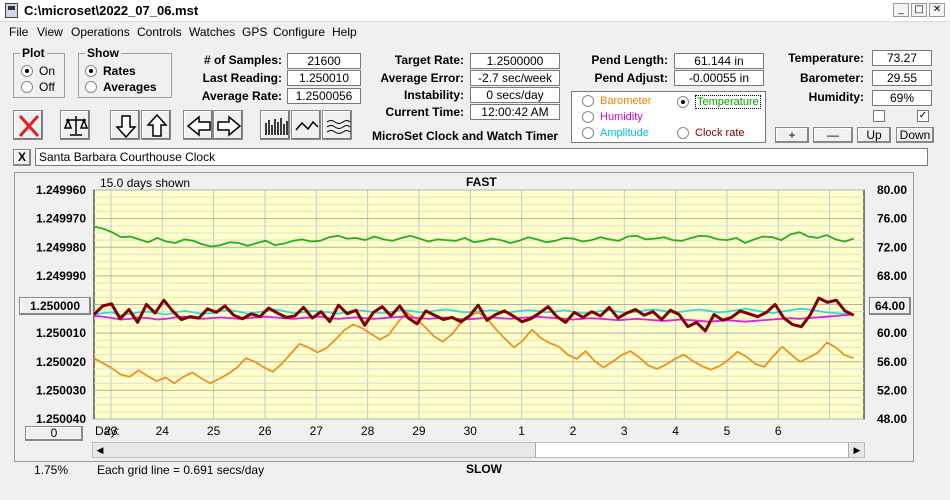 This screenshot has width=950, height=500. What do you see at coordinates (121, 87) in the screenshot?
I see `show-averages-radio: Averages` at bounding box center [121, 87].